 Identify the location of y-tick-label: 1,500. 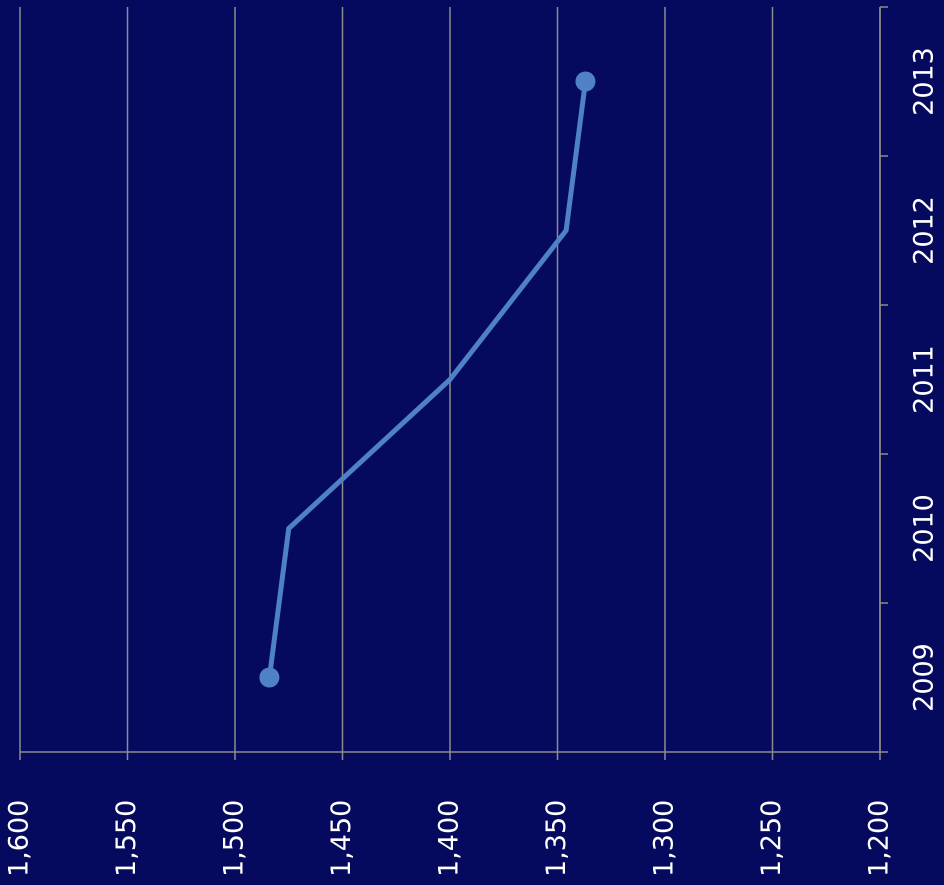
(234, 838).